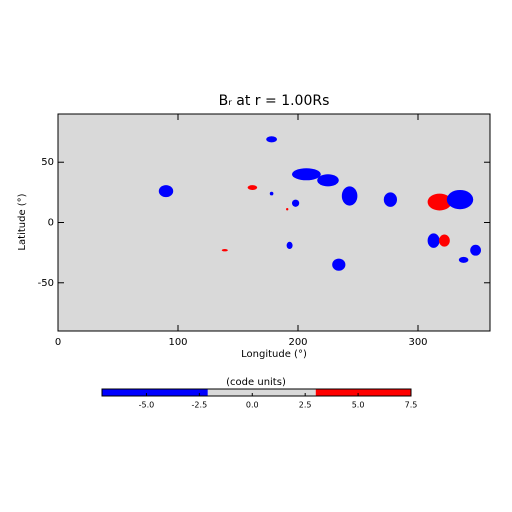 The height and width of the screenshot is (512, 512). What do you see at coordinates (297, 342) in the screenshot?
I see `x-tick-label: 200` at bounding box center [297, 342].